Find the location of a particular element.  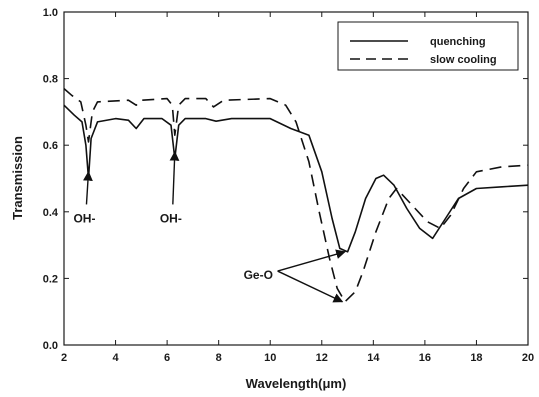

legend: quenching slow cooling is located at coordinates (428, 46).